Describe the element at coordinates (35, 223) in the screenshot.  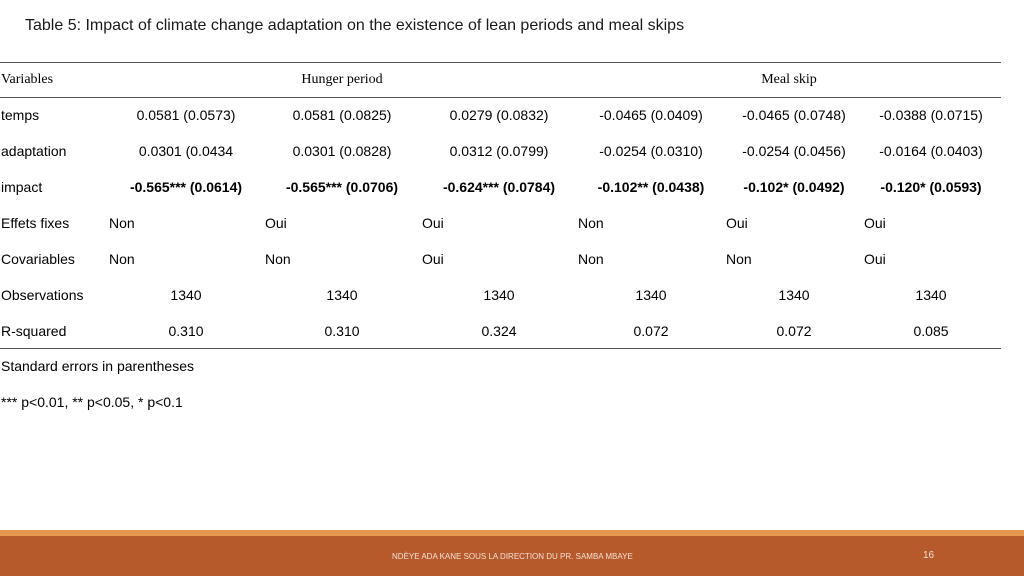
I see `row-label: Effets fixes` at that location.